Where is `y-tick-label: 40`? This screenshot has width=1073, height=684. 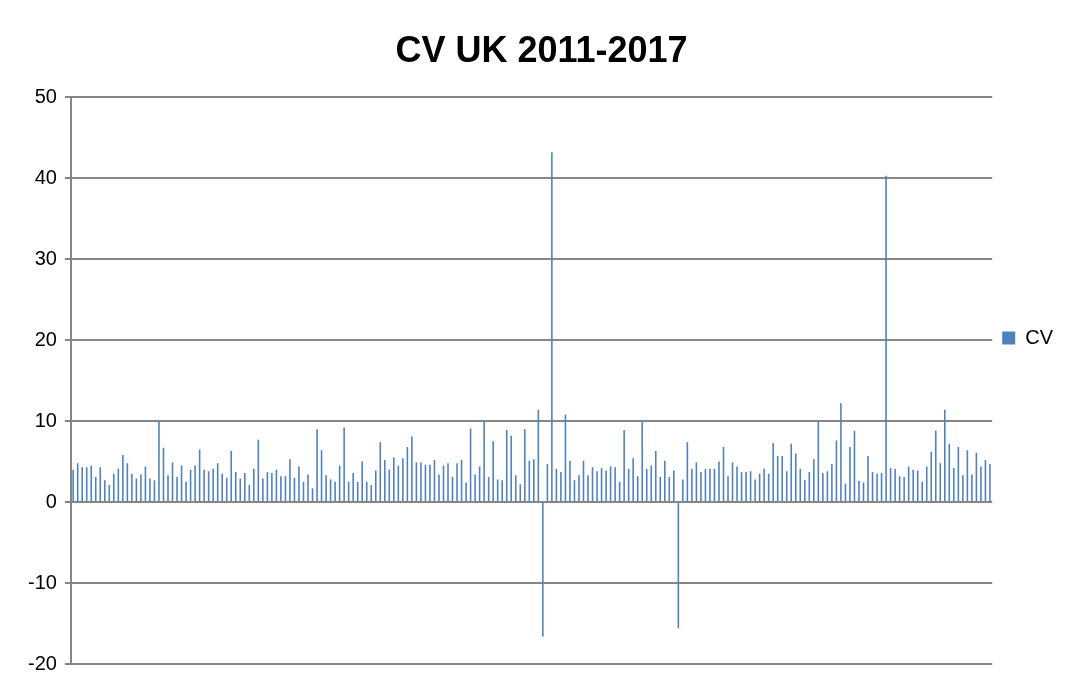 y-tick-label: 40 is located at coordinates (45, 176).